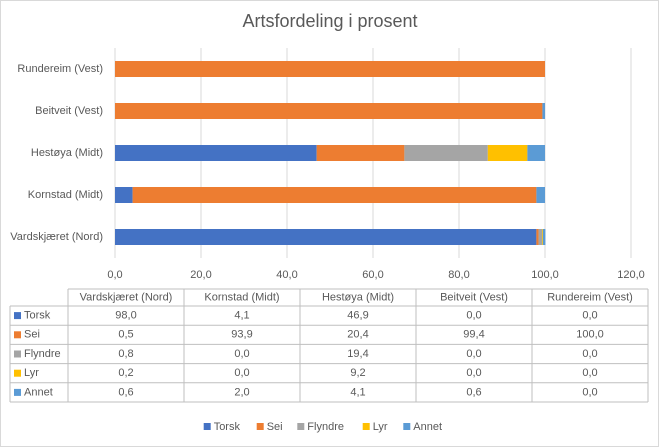 The height and width of the screenshot is (447, 659). What do you see at coordinates (380, 427) in the screenshot?
I see `legend-label: Lyr` at bounding box center [380, 427].